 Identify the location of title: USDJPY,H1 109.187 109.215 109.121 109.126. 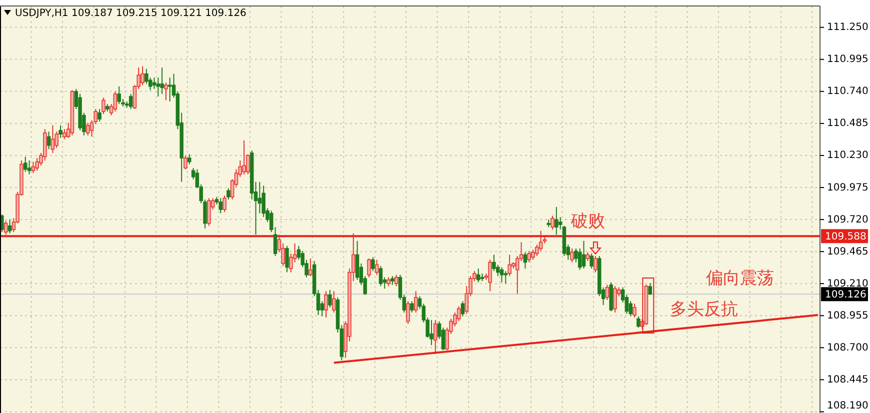
(130, 13).